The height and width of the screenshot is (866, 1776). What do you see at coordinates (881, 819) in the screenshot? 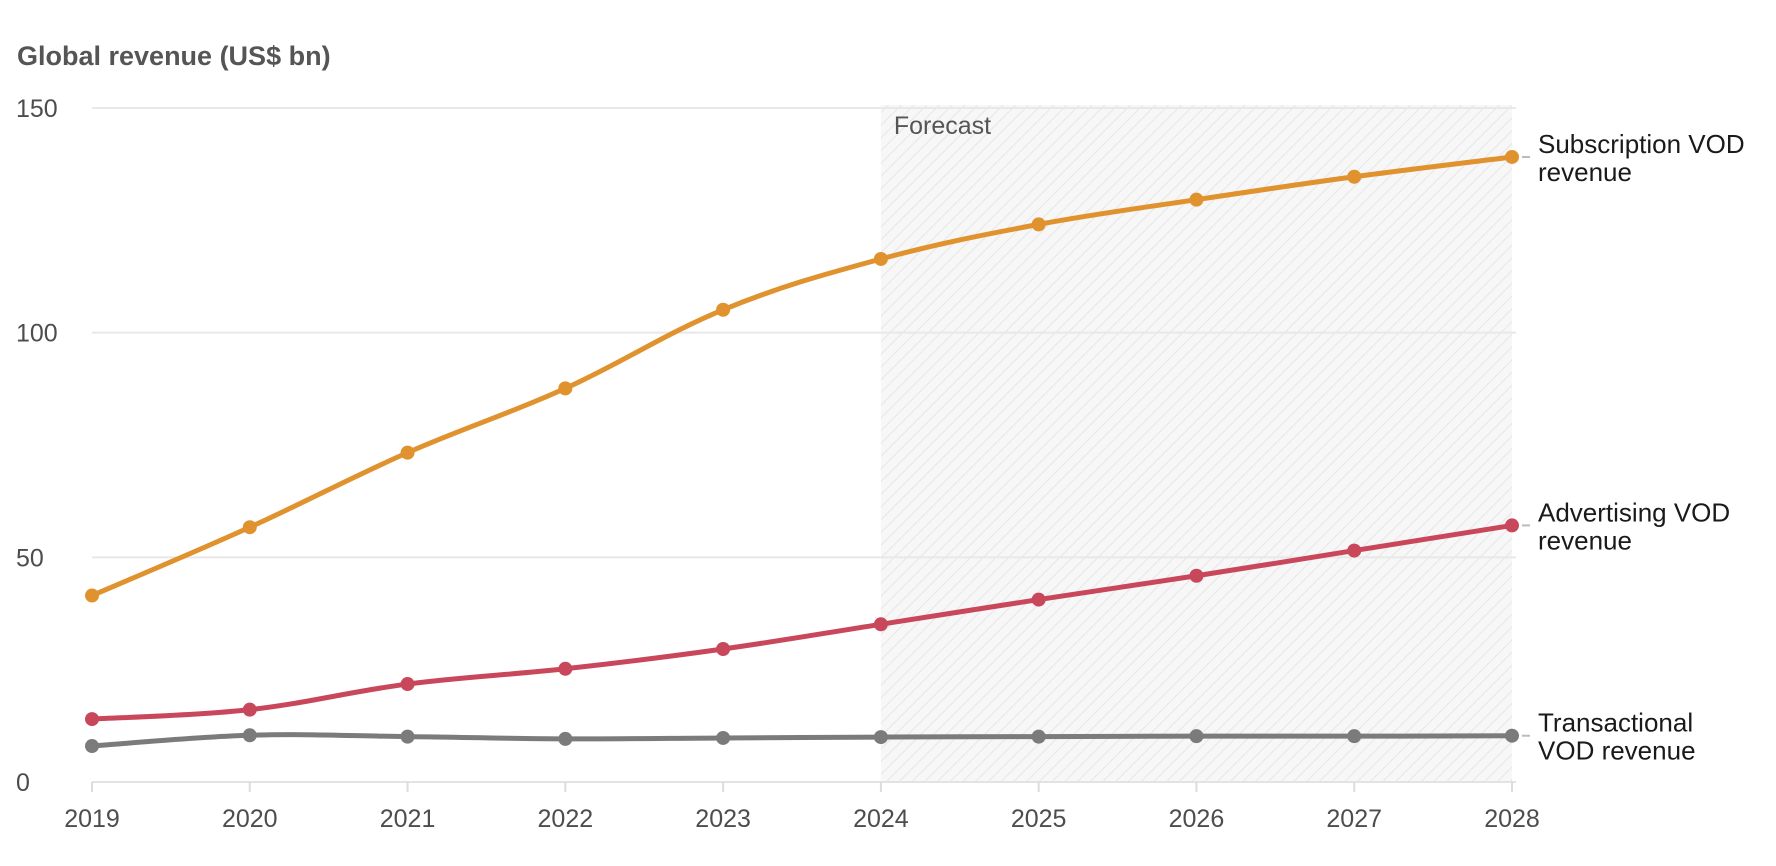
I see `x-tick-2024: 2024` at bounding box center [881, 819].